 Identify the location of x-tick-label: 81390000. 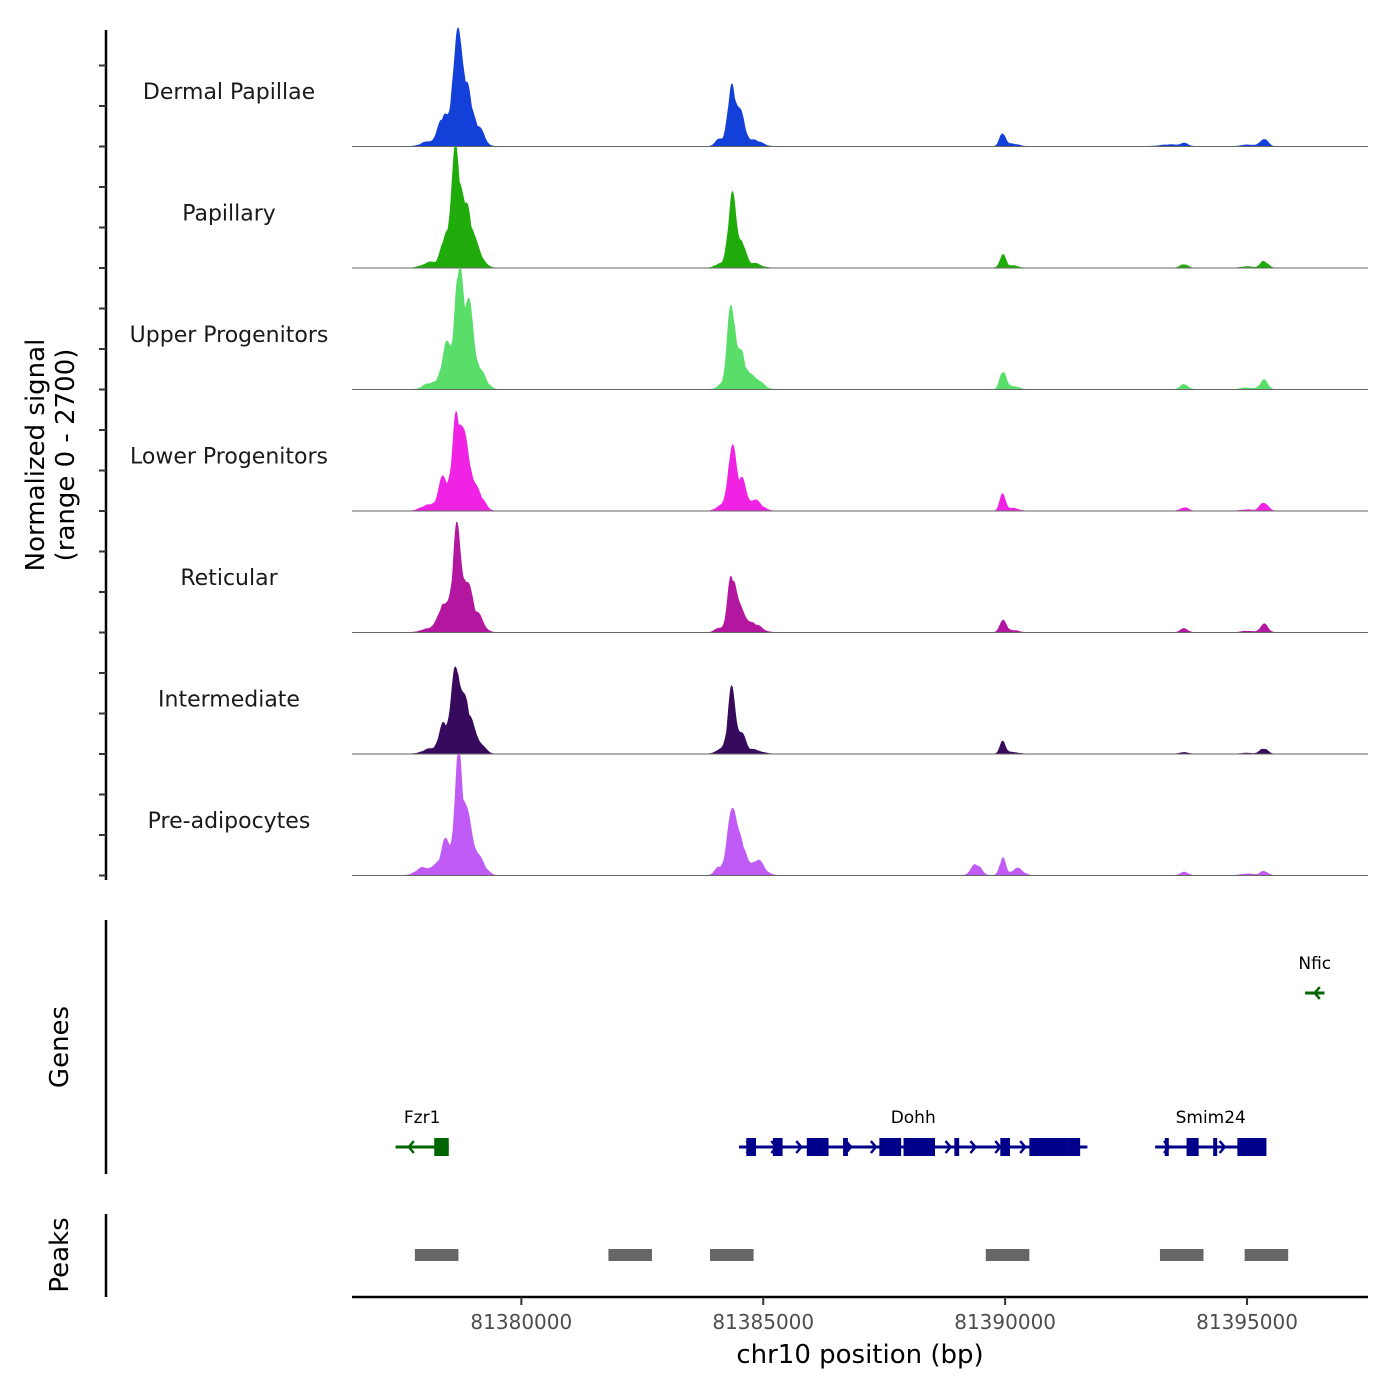
(1005, 1322).